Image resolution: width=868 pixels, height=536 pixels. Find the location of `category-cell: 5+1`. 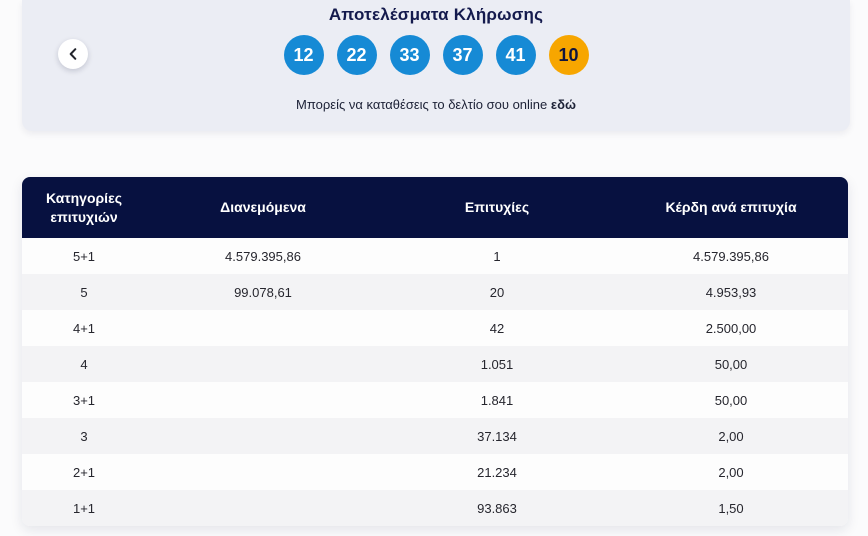

category-cell: 5+1 is located at coordinates (84, 256).